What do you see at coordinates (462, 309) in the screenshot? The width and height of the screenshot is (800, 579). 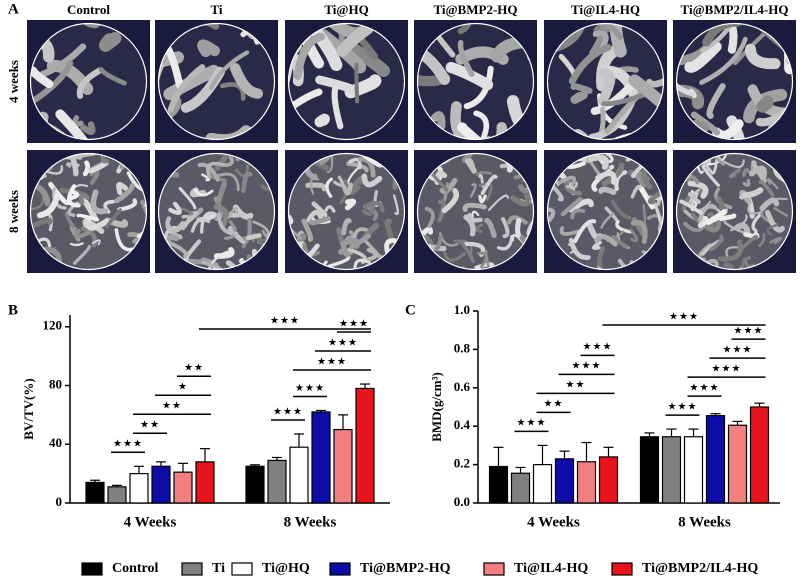 I see `y-tick-label: 1.0` at bounding box center [462, 309].